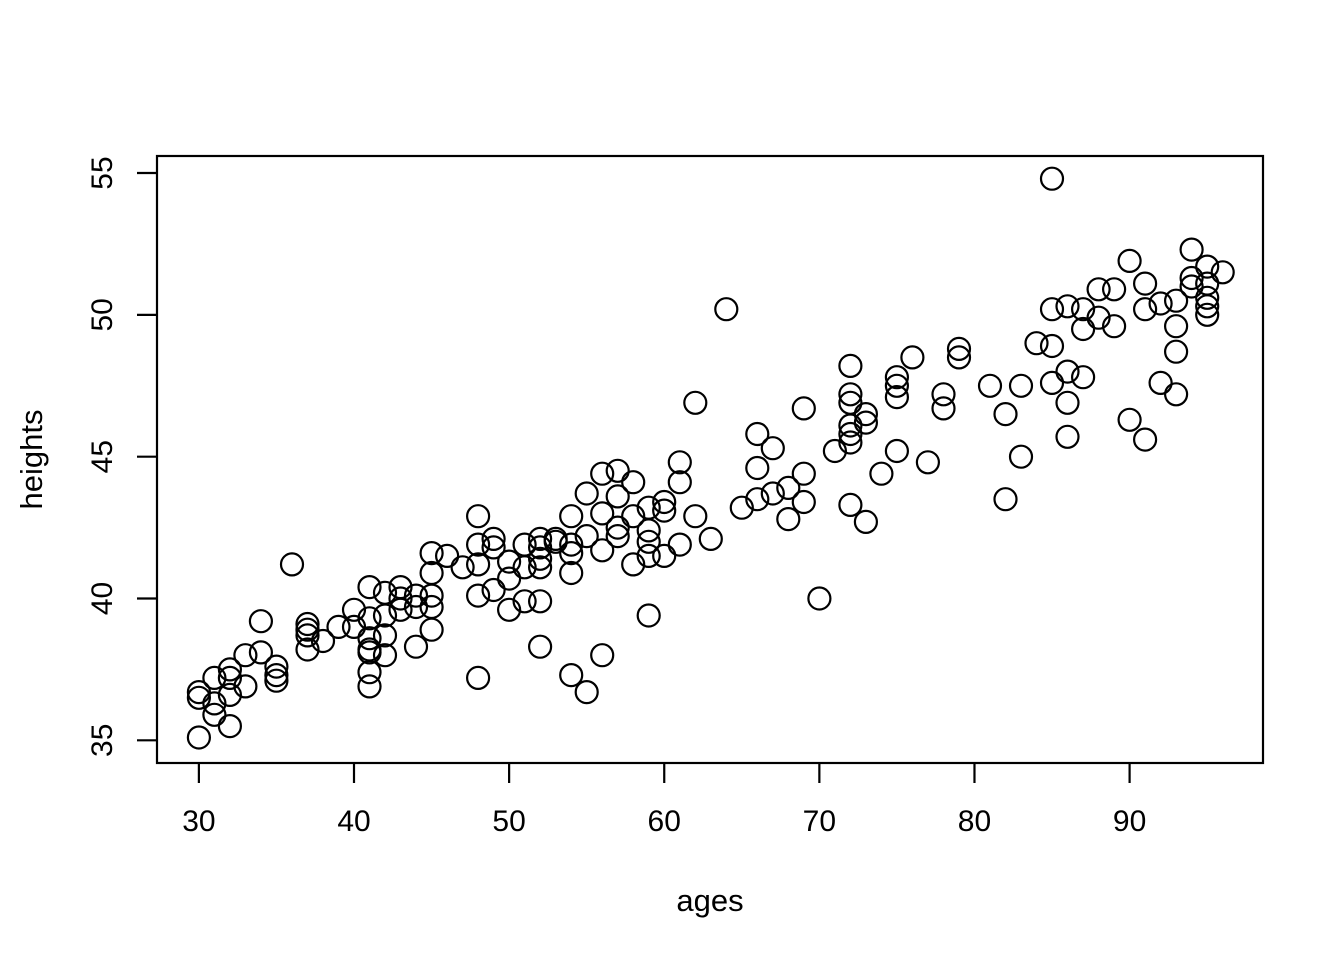 This screenshot has width=1344, height=965. What do you see at coordinates (102, 456) in the screenshot?
I see `y-tick-label: 45` at bounding box center [102, 456].